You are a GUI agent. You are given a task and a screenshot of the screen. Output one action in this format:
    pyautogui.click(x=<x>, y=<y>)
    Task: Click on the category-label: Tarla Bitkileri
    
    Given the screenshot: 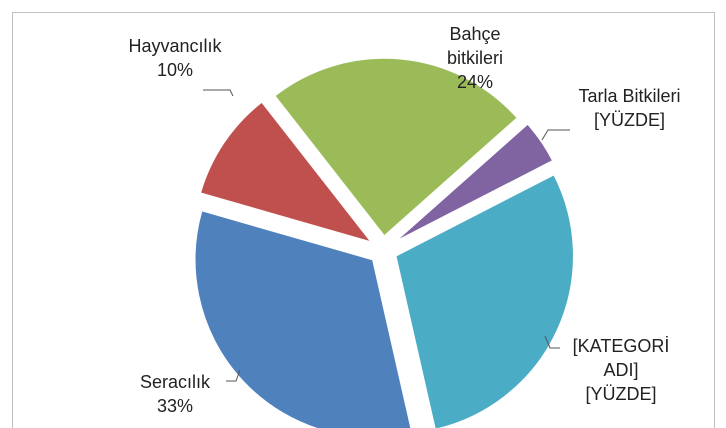 What is the action you would take?
    pyautogui.click(x=629, y=96)
    